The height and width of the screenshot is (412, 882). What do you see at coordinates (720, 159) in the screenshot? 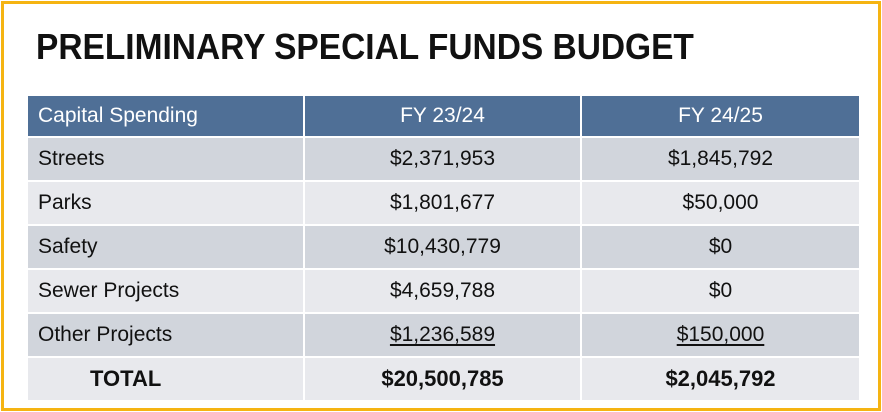
I see `row-value-fy-24-25: $1,845,792` at bounding box center [720, 159].